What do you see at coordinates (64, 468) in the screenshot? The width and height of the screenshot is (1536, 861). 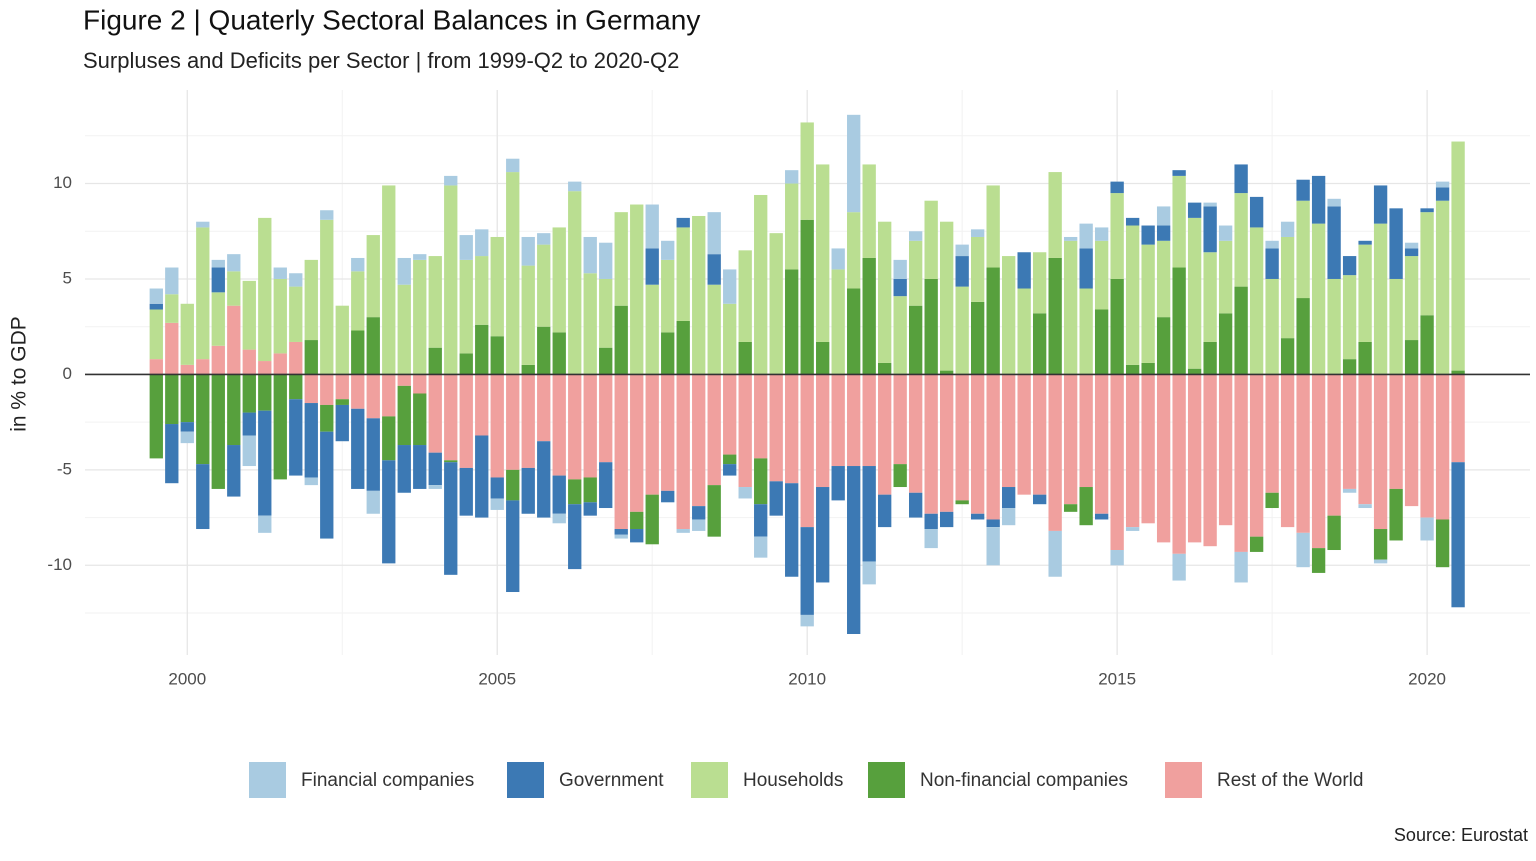 I see `y-tick-label: -5` at bounding box center [64, 468].